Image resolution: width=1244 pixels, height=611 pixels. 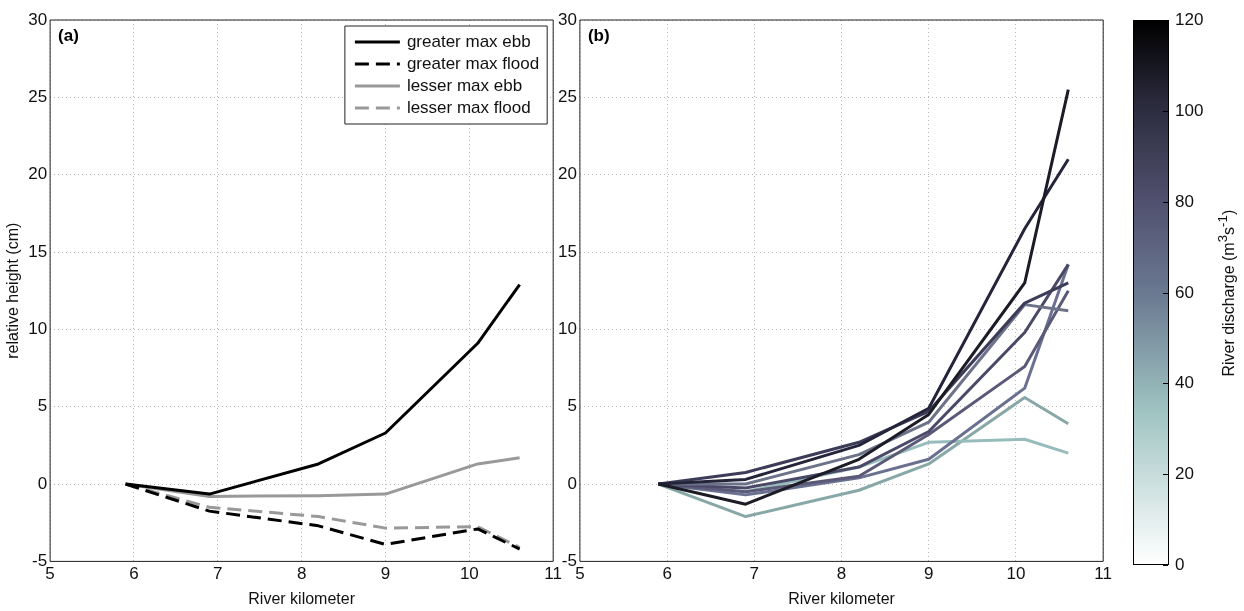 What do you see at coordinates (13, 290) in the screenshot?
I see `y-axis-title: relative height (cm)` at bounding box center [13, 290].